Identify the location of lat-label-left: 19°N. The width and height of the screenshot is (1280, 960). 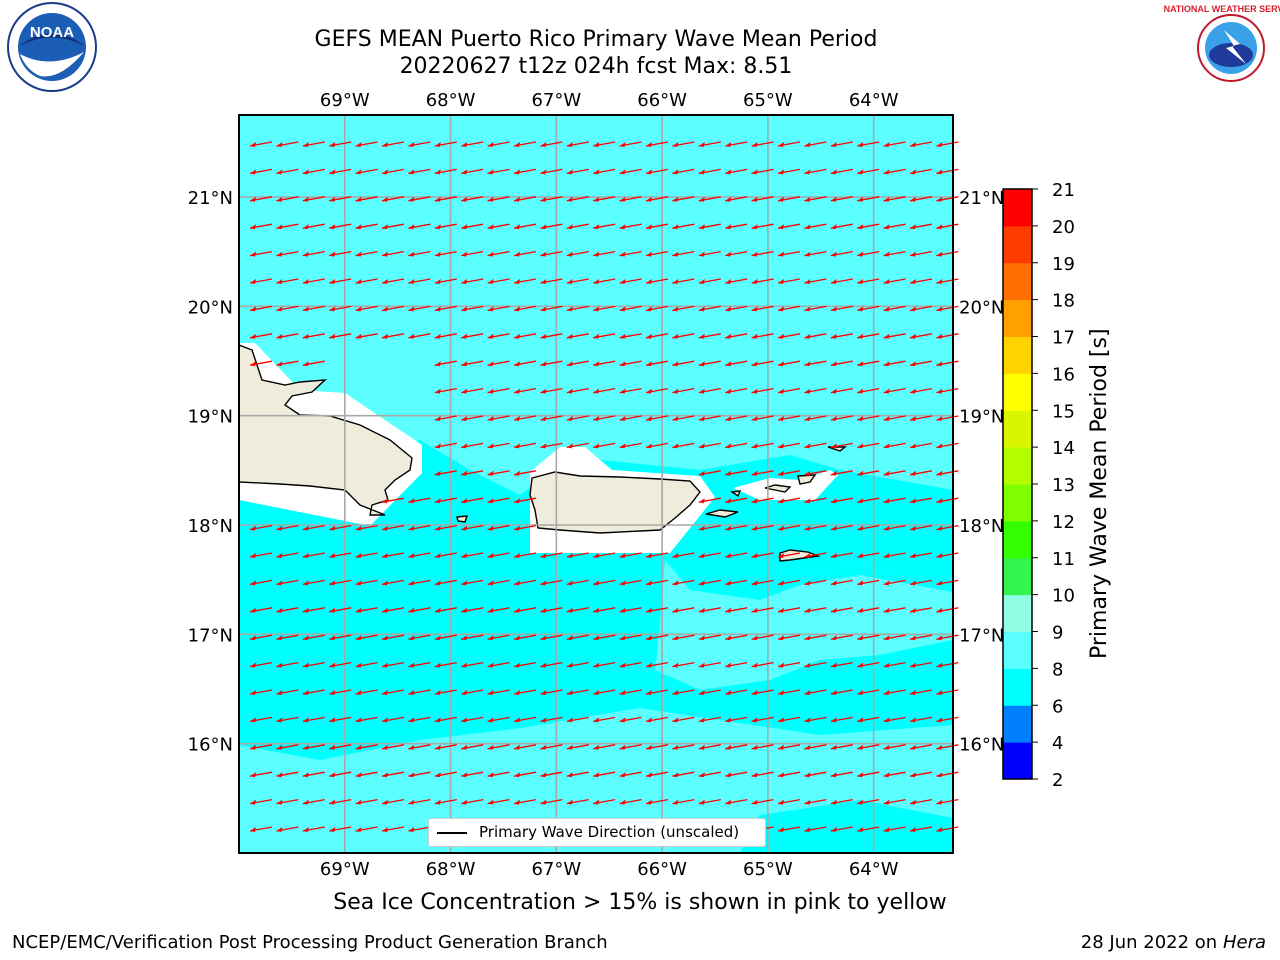
(210, 417).